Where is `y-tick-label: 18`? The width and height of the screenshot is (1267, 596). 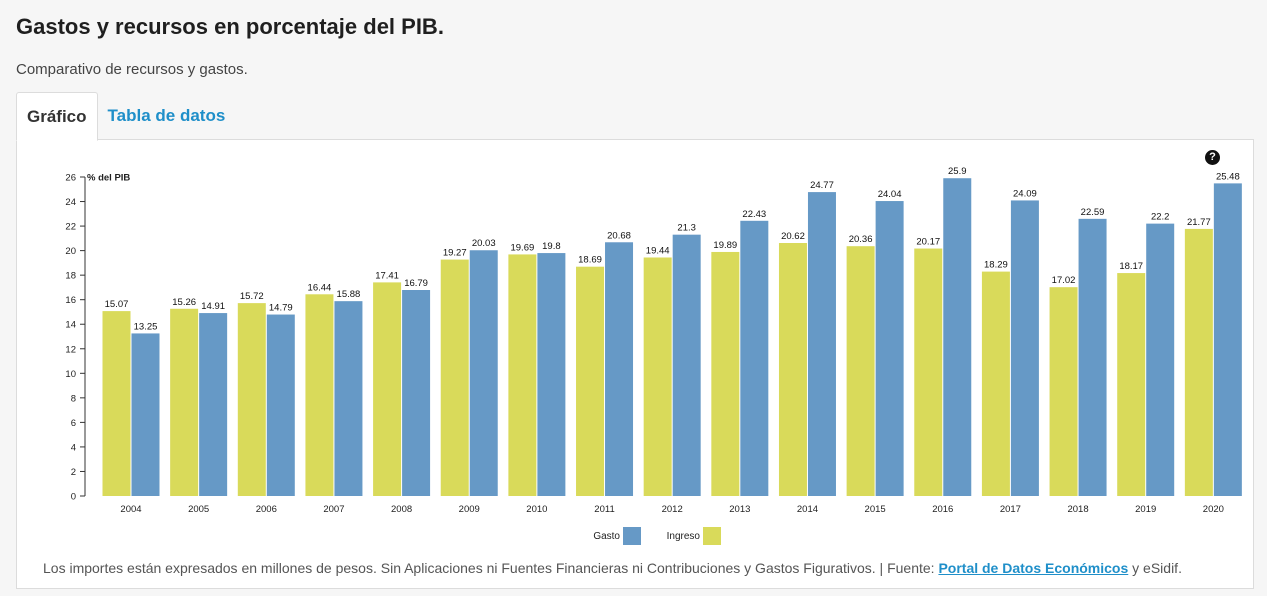 y-tick-label: 18 is located at coordinates (70, 276).